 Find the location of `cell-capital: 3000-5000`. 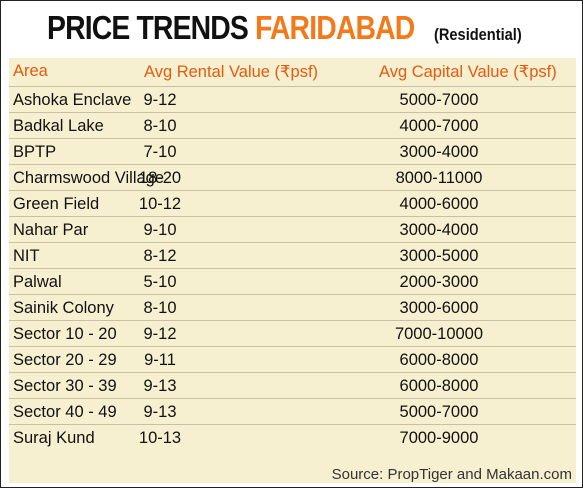

cell-capital: 3000-5000 is located at coordinates (439, 256).